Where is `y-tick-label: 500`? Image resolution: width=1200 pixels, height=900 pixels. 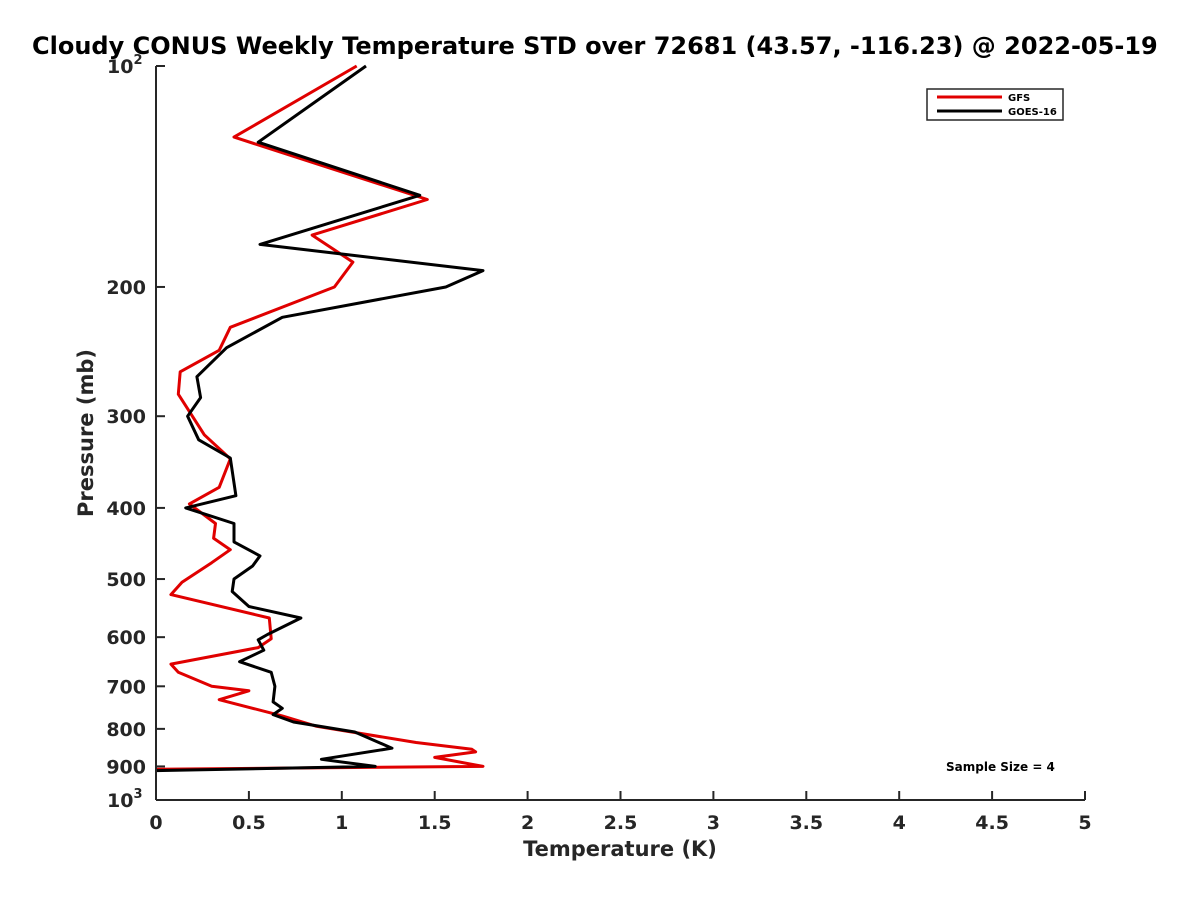
y-tick-label: 500 is located at coordinates (126, 580).